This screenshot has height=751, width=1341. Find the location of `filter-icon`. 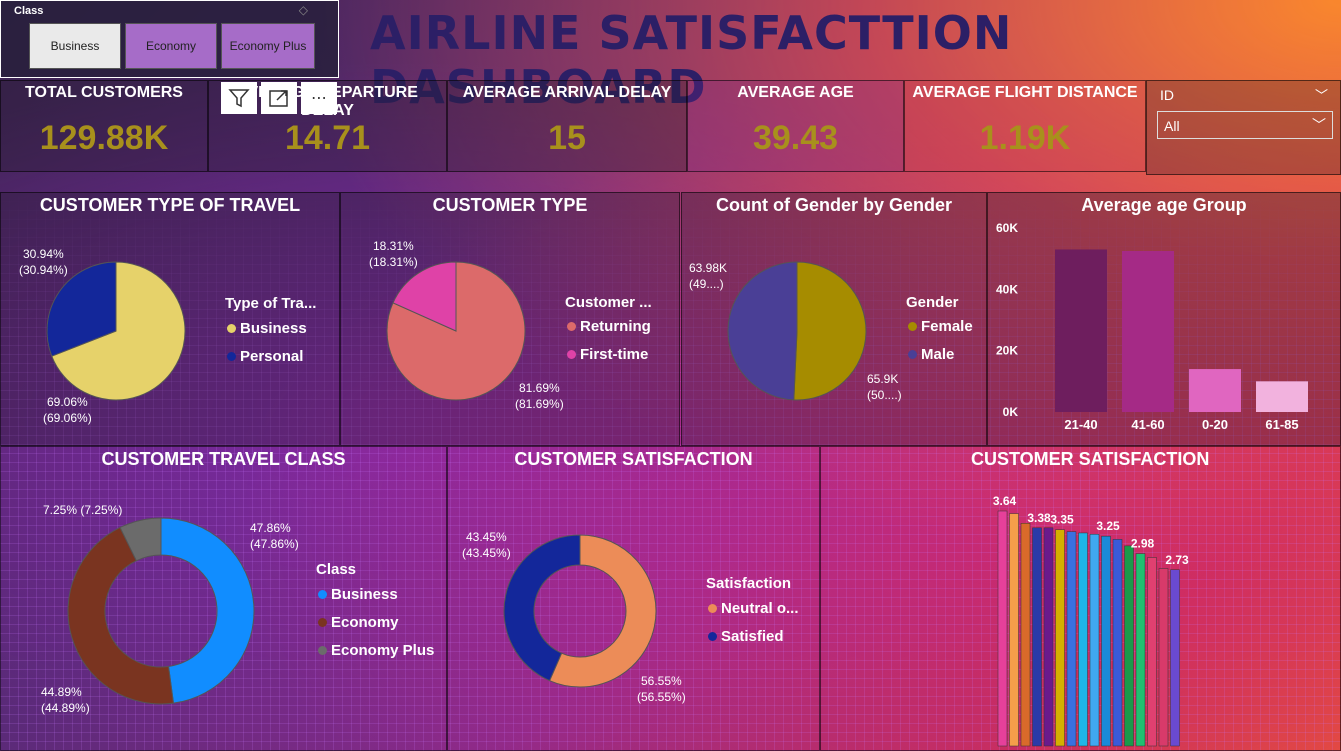

filter-icon is located at coordinates (239, 98).